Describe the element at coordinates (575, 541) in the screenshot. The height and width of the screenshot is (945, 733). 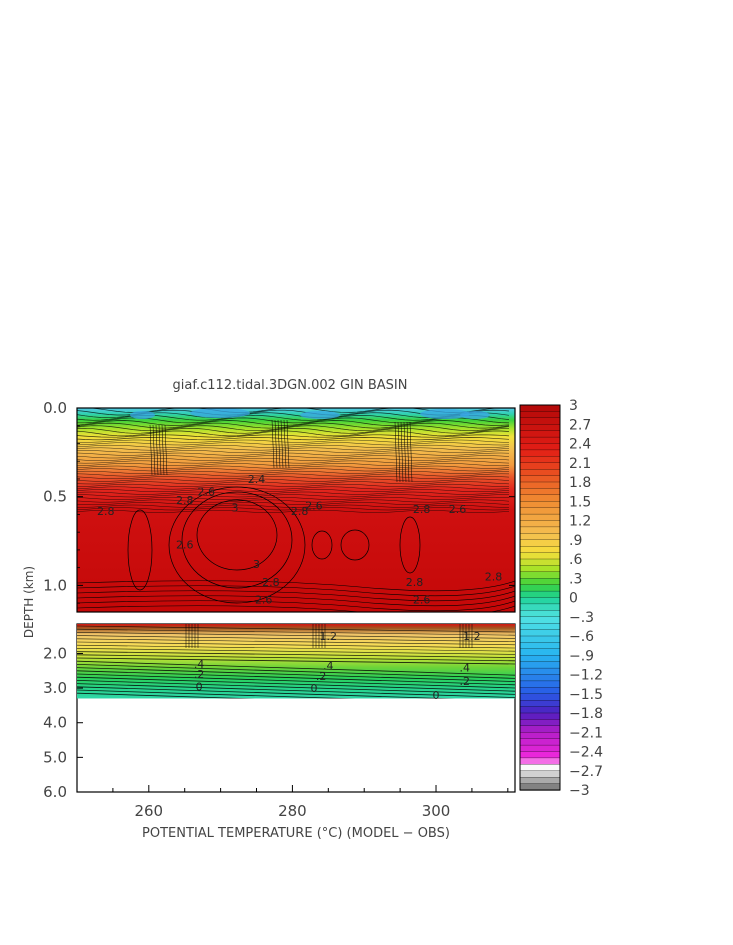
I see `colorbar-label: .9` at that location.